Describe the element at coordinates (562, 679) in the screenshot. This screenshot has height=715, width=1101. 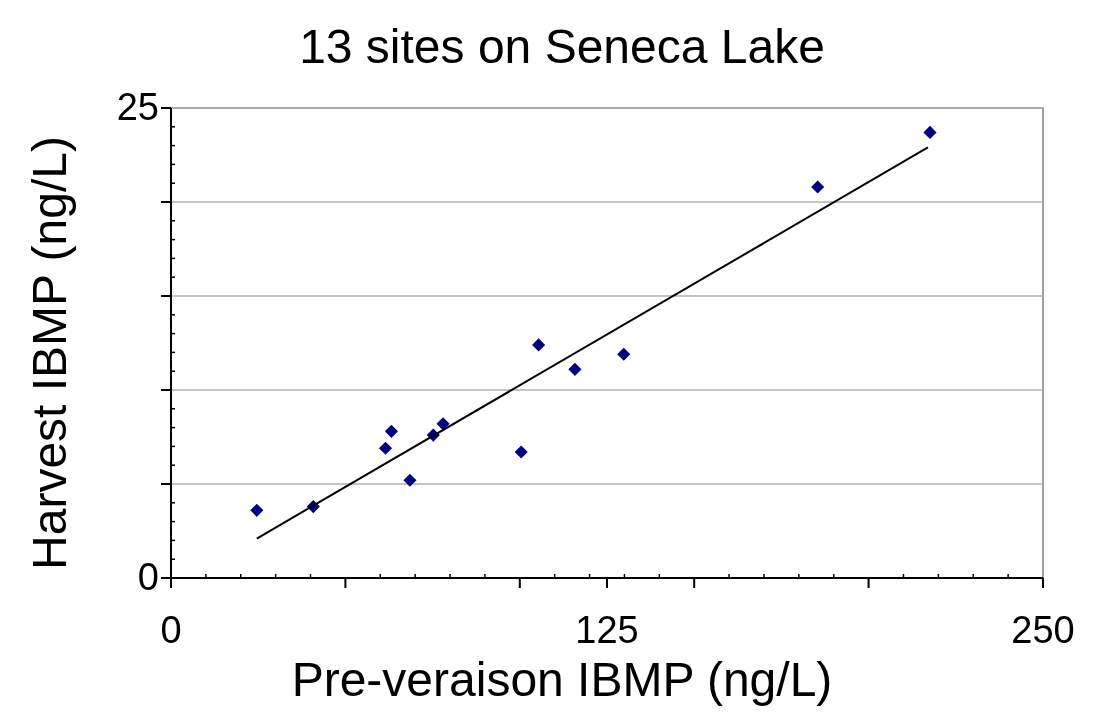
I see `x-axis-title: Pre-veraison IBMP (ng/L)` at that location.